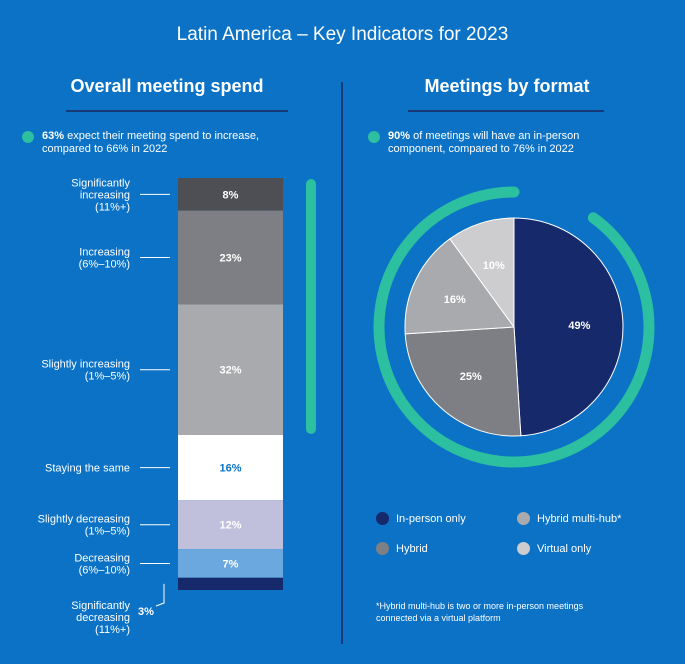 The image size is (685, 664). I want to click on bar-leader-line, so click(160, 595).